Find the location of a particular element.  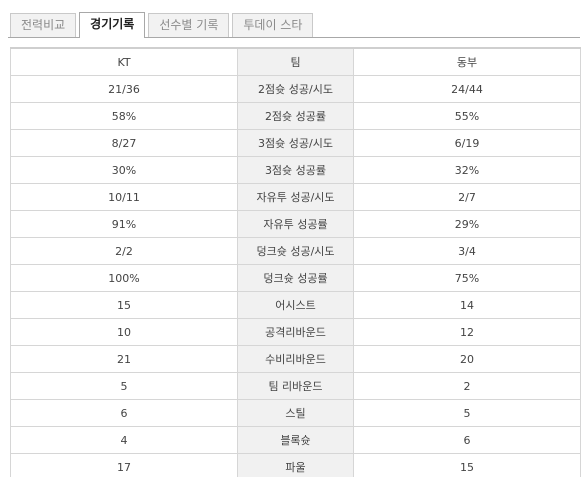

stat-value-right: 6/19 is located at coordinates (467, 143).